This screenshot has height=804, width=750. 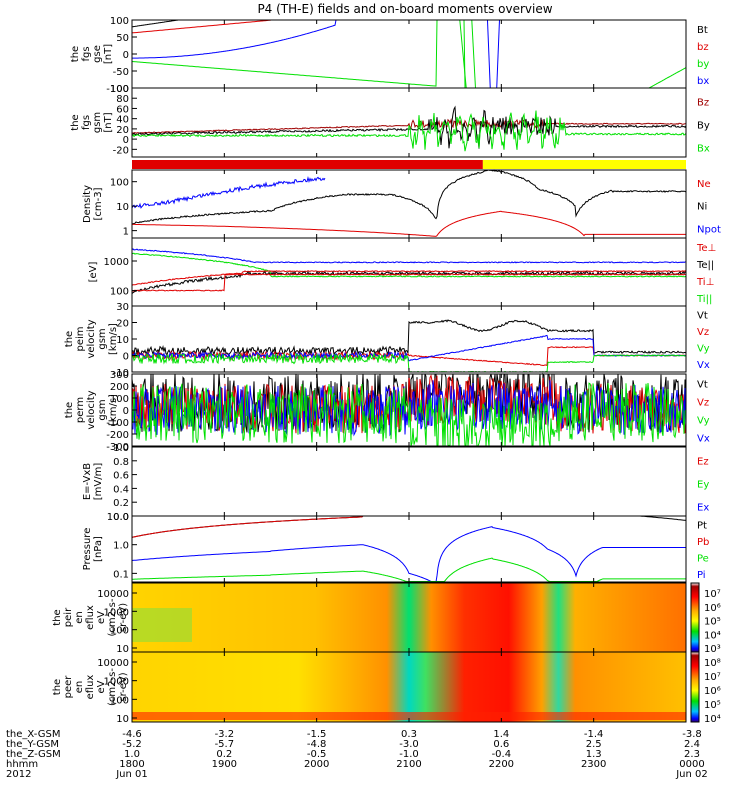 What do you see at coordinates (33, 734) in the screenshot?
I see `x-axis-row-label: the_X-GSM` at bounding box center [33, 734].